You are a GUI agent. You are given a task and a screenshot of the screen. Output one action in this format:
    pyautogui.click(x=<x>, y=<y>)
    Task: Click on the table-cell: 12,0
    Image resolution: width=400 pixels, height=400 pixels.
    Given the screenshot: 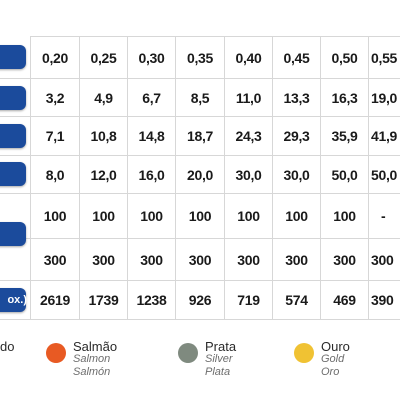 What is the action you would take?
    pyautogui.click(x=103, y=174)
    